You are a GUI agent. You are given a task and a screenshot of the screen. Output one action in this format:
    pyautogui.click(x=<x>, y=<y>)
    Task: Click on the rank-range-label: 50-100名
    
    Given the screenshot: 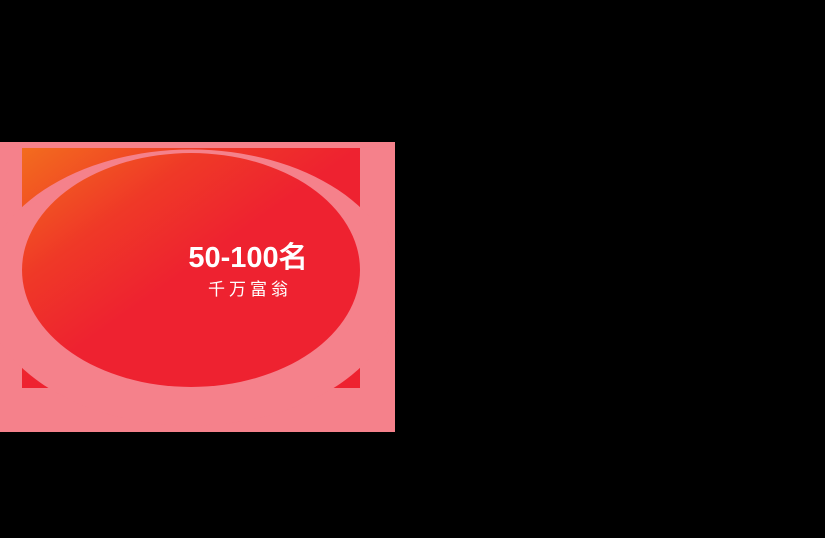 What is the action you would take?
    pyautogui.click(x=248, y=258)
    